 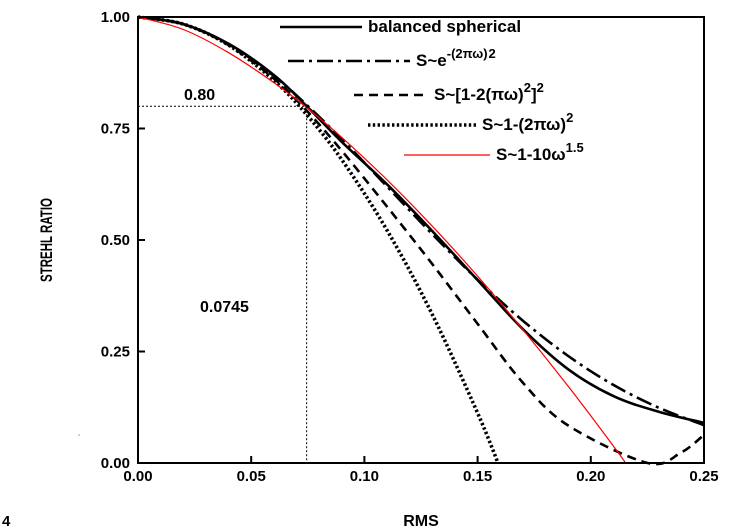 What do you see at coordinates (444, 26) in the screenshot?
I see `legend-label-0: balanced spherical` at bounding box center [444, 26].